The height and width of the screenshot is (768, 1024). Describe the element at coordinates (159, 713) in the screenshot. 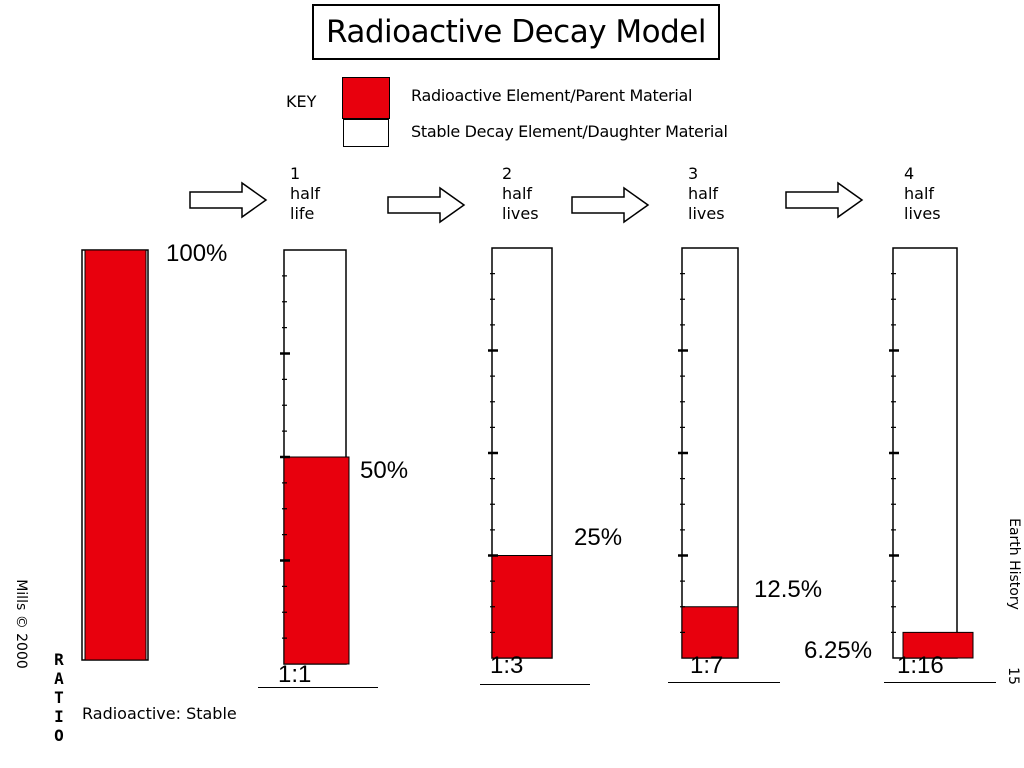

I see `ratio-row-label: Radioactive: Stable` at that location.